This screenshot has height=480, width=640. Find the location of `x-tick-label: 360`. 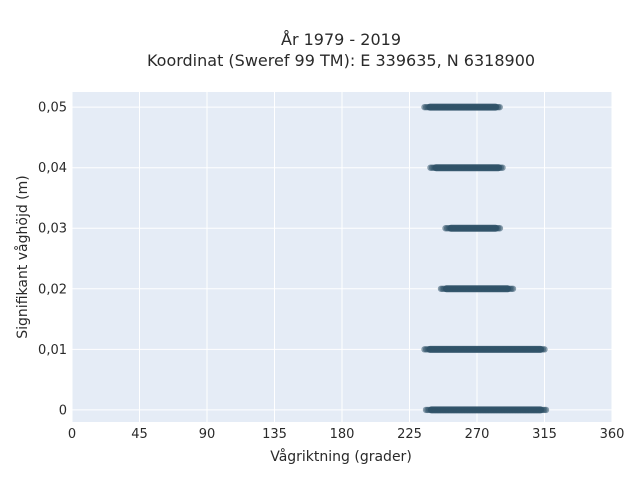

x-tick-label: 360 is located at coordinates (612, 434).